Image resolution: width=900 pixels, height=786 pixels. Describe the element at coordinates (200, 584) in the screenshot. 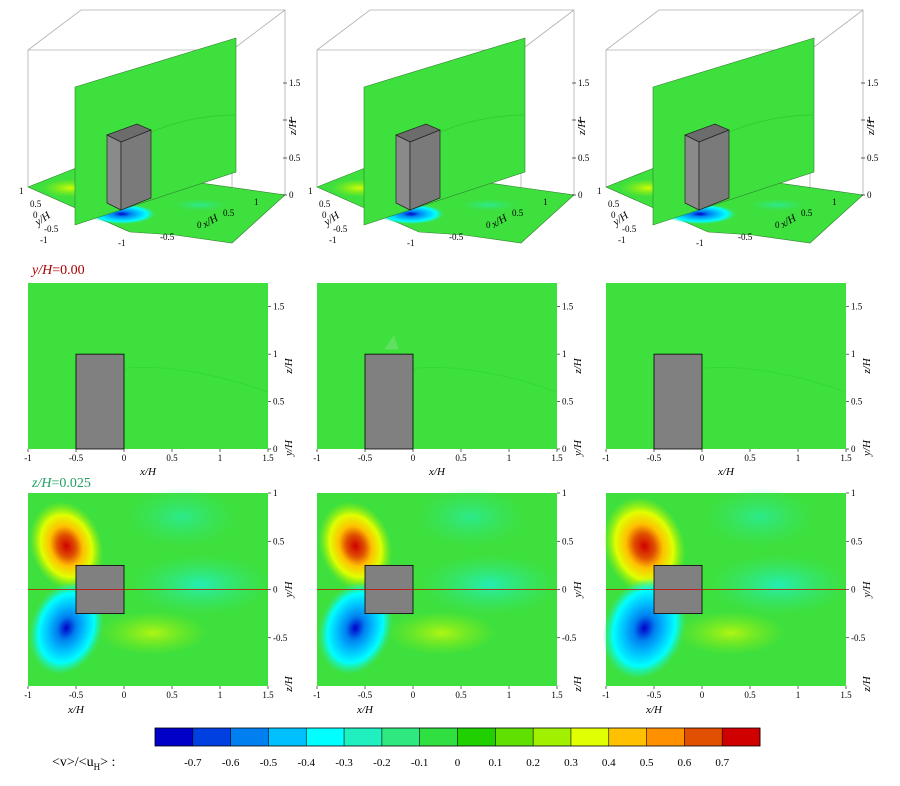

I see `contour-wake` at that location.